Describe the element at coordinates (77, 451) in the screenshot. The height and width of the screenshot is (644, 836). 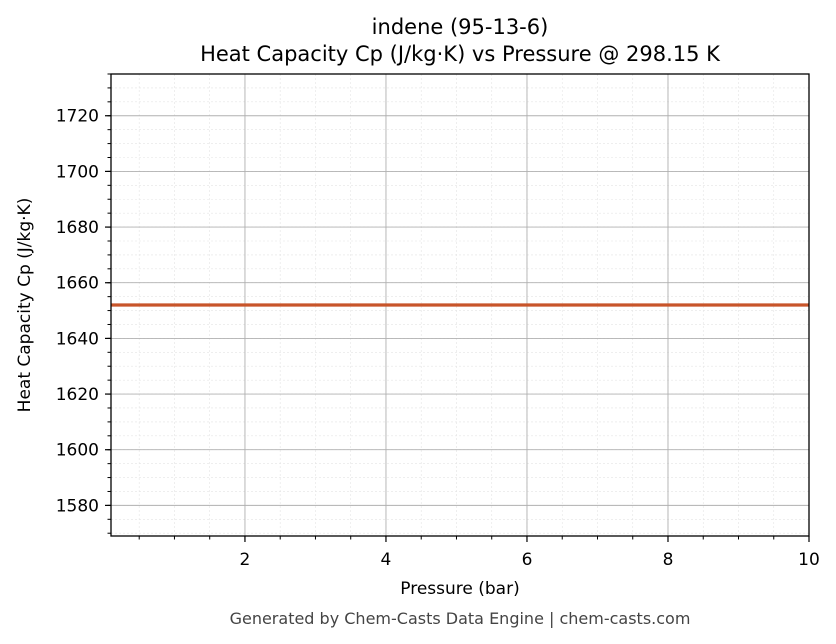
I see `y-tick-label: 1600` at that location.